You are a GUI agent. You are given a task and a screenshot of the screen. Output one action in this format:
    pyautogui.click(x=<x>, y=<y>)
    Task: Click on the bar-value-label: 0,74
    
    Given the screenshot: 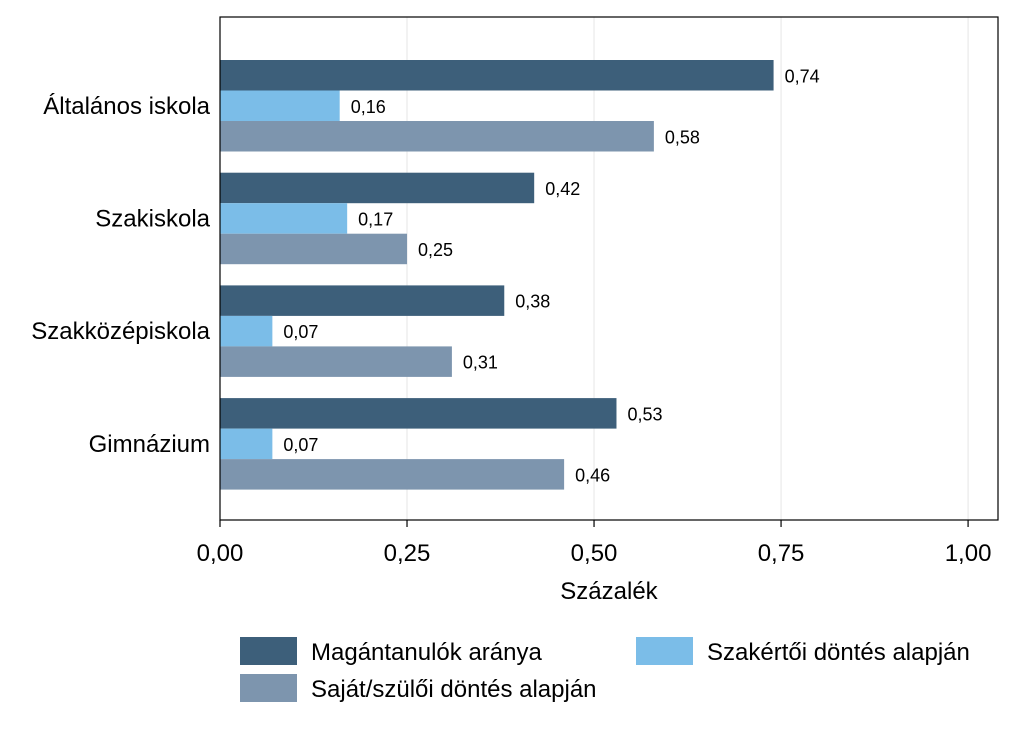 What is the action you would take?
    pyautogui.click(x=802, y=76)
    